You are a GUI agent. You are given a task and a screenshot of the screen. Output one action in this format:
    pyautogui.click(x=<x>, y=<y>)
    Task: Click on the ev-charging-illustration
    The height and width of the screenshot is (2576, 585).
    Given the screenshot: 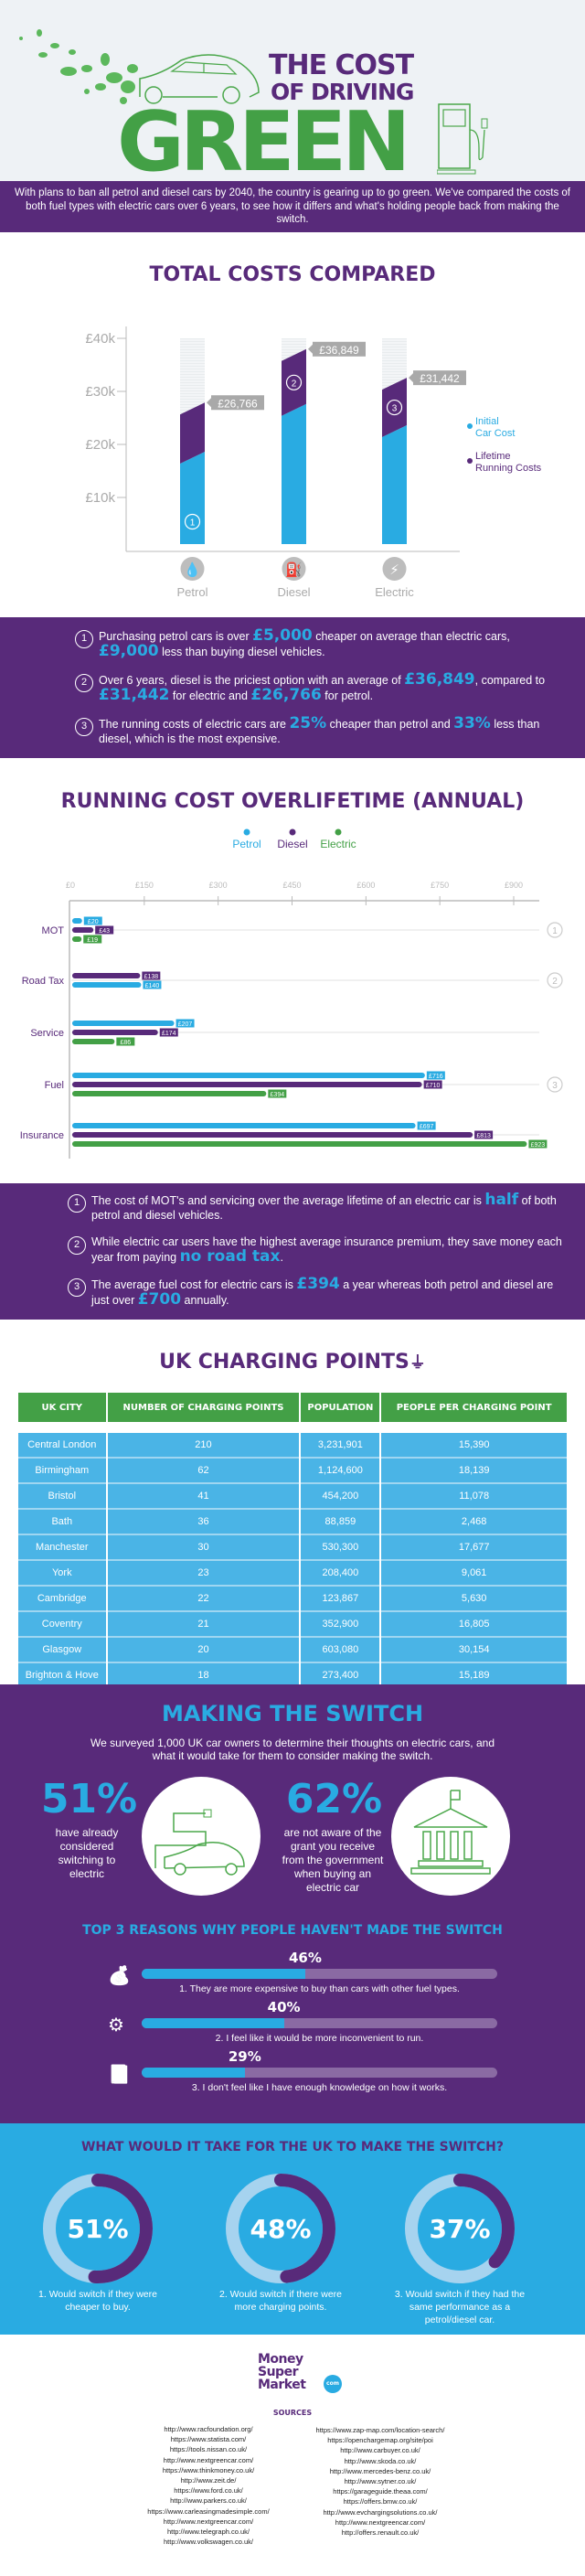 What is the action you would take?
    pyautogui.click(x=201, y=1836)
    